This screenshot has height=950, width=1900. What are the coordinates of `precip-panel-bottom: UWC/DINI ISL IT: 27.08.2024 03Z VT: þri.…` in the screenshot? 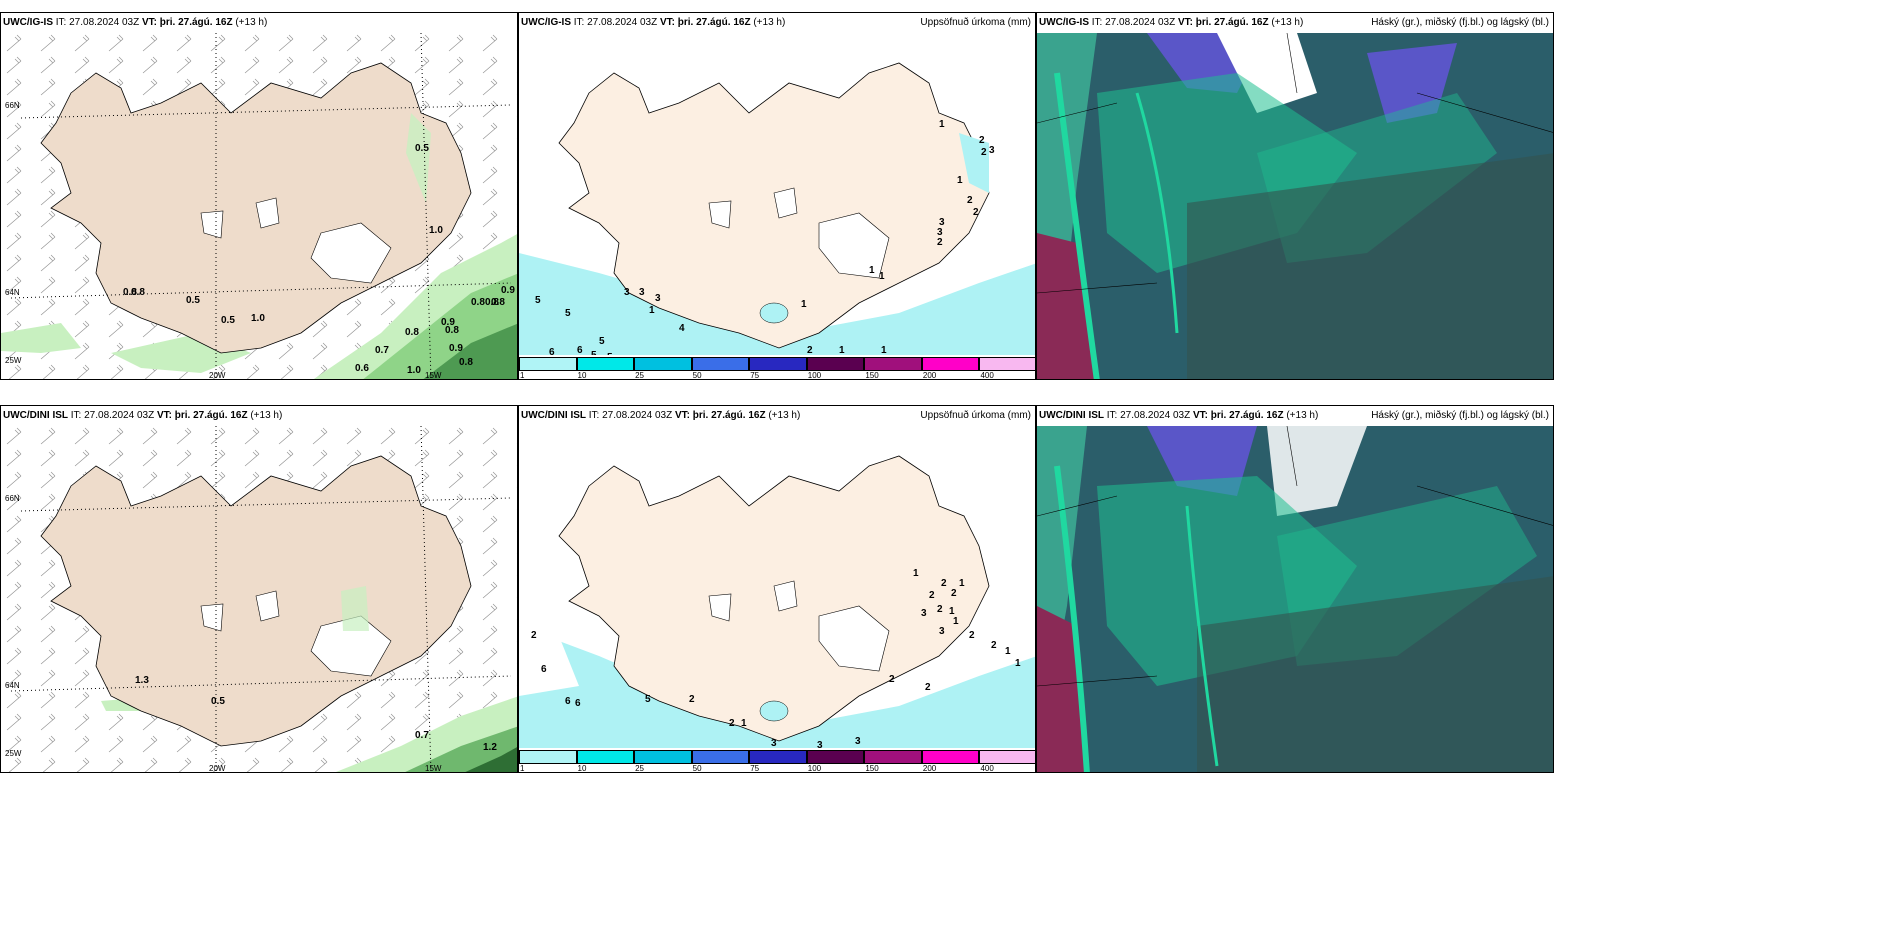 It's located at (777, 589).